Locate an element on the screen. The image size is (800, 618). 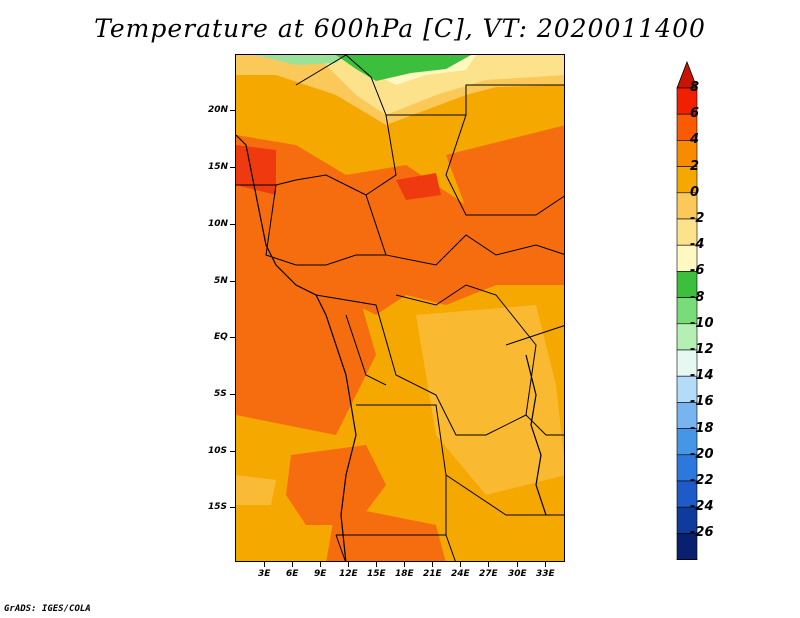
lat-label-5n: 5N is located at coordinates (221, 281).